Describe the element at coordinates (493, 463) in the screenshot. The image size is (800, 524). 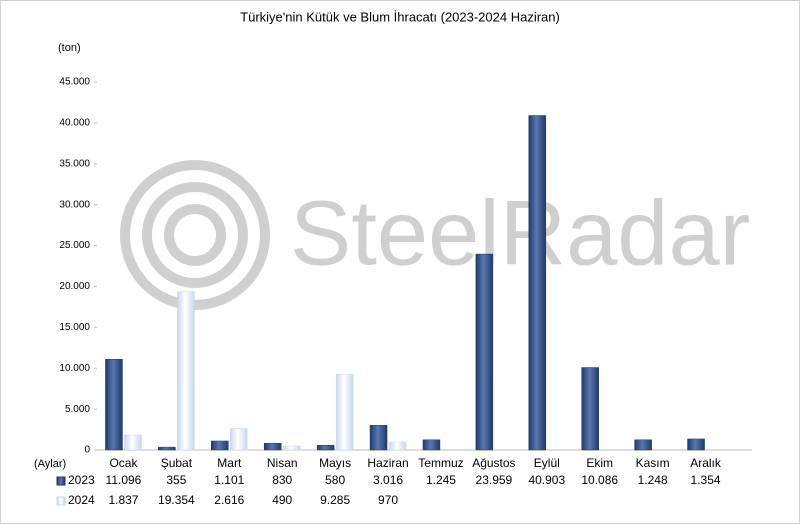
I see `x-tick-label: Ağustos` at that location.